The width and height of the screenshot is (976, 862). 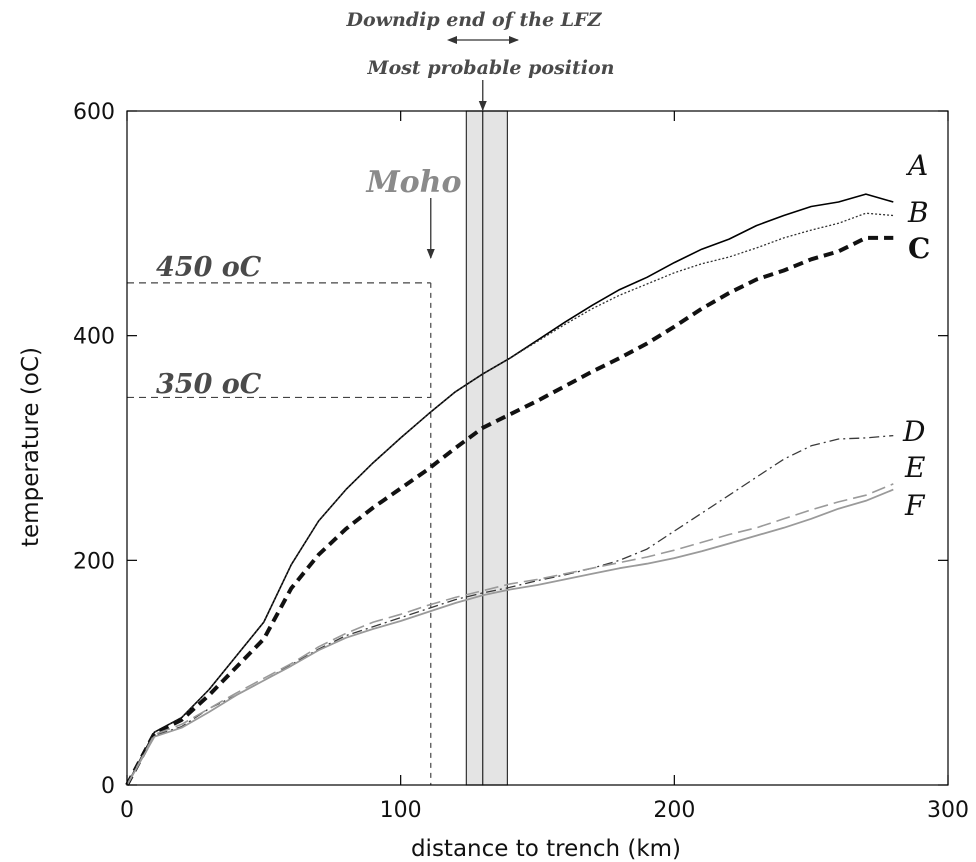 I want to click on series-label-b: B, so click(x=918, y=212).